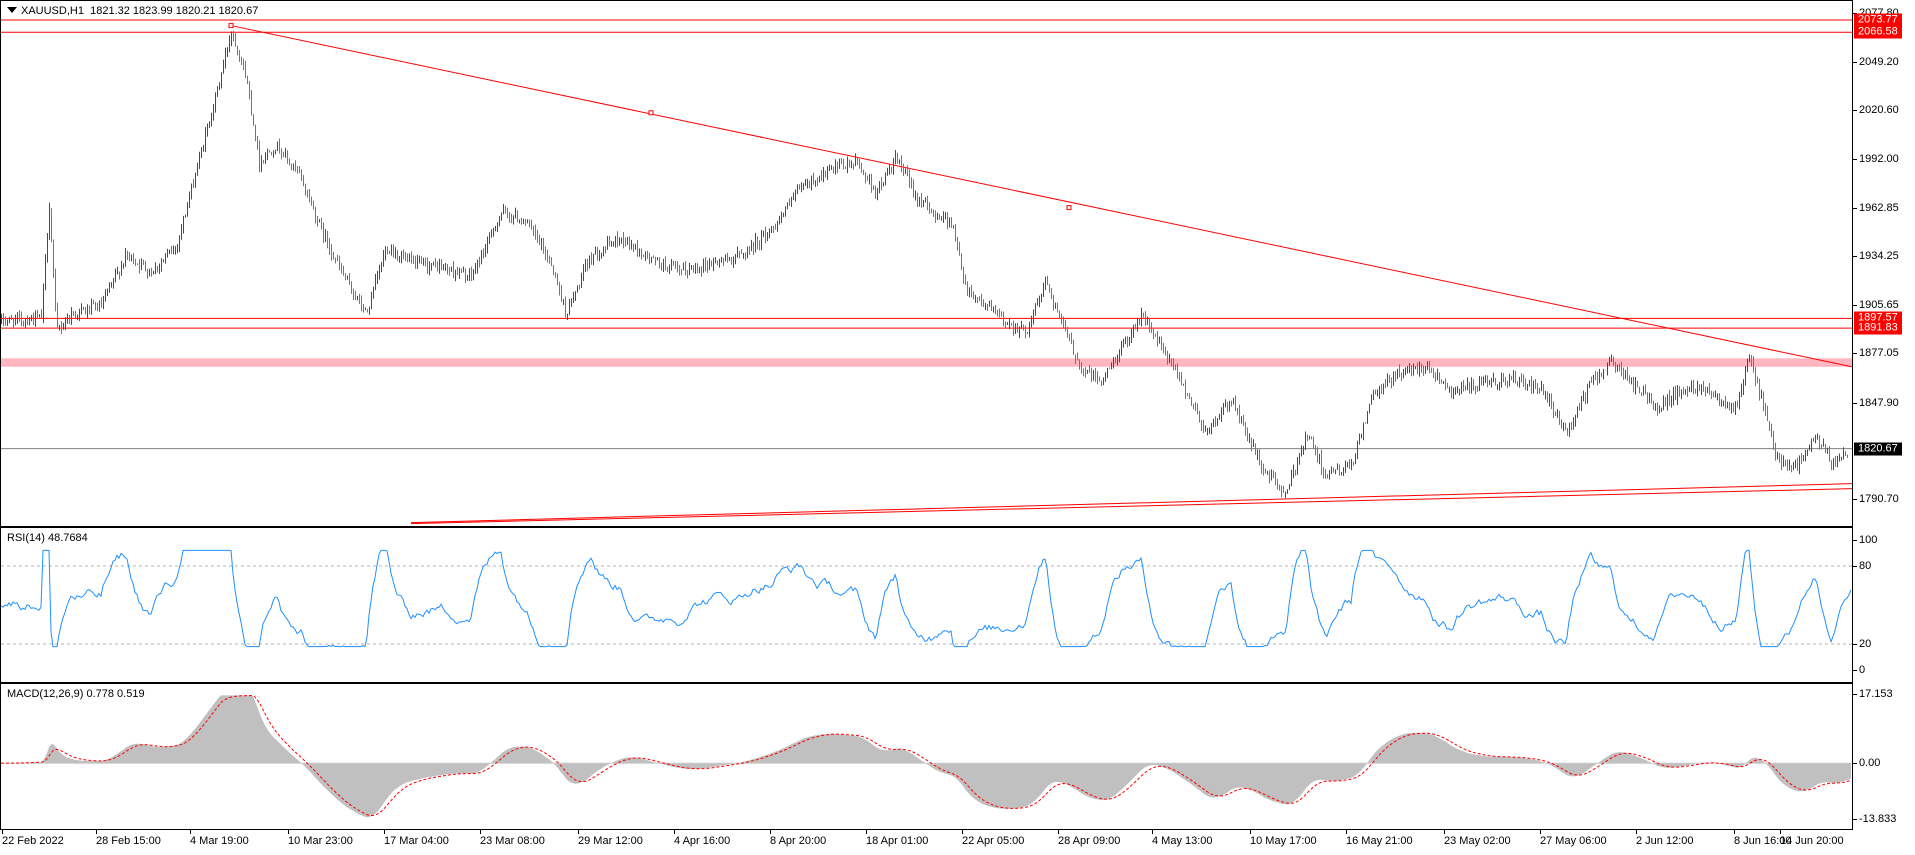 This screenshot has height=855, width=1915. I want to click on time-tick-label: 8 Apr 20:00, so click(798, 838).